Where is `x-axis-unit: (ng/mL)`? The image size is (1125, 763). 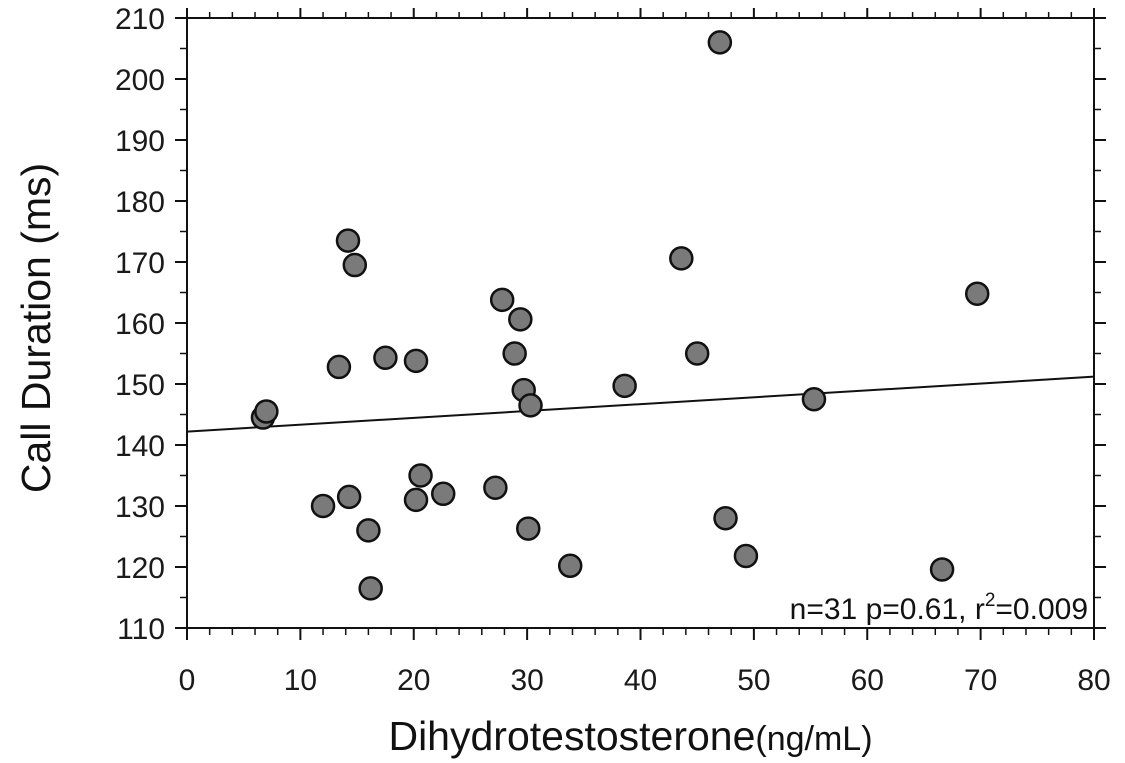 x-axis-unit: (ng/mL) is located at coordinates (813, 739).